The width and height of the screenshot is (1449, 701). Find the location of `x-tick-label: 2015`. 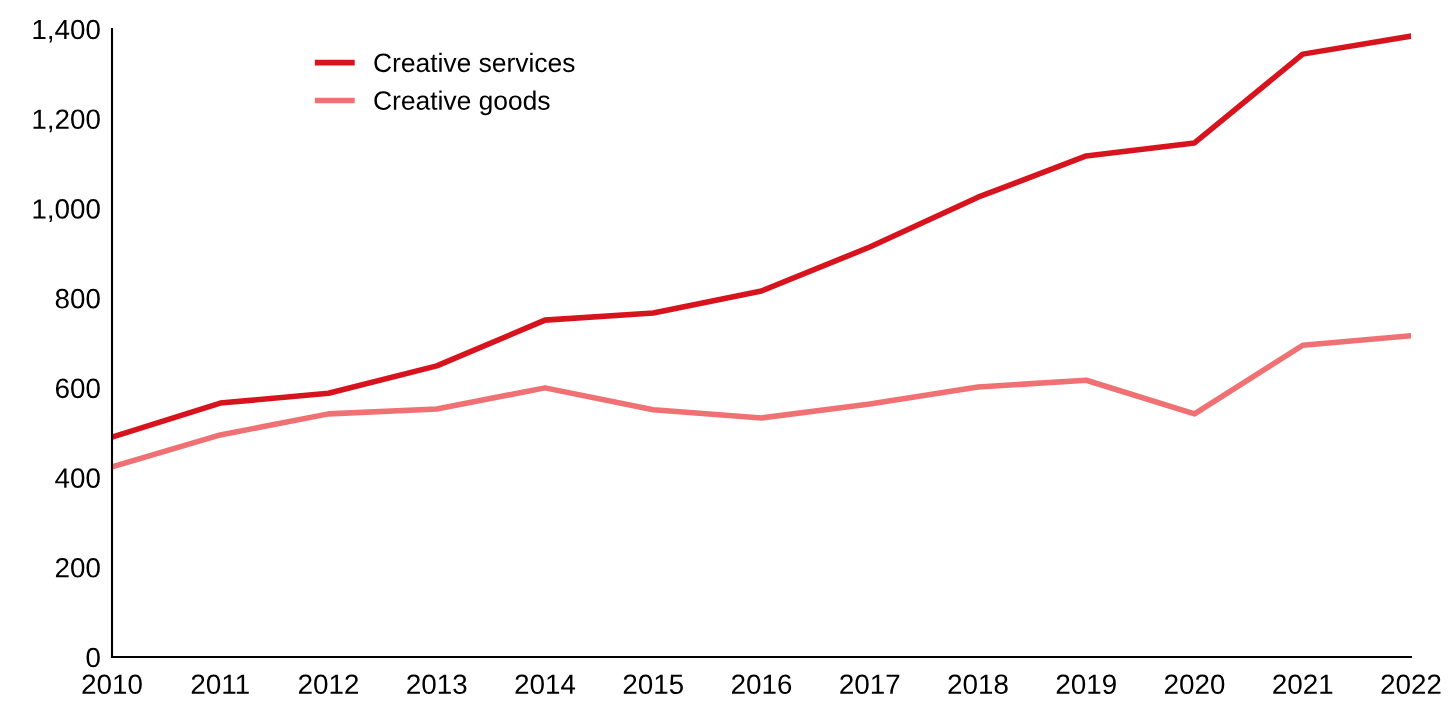

x-tick-label: 2015 is located at coordinates (653, 684).